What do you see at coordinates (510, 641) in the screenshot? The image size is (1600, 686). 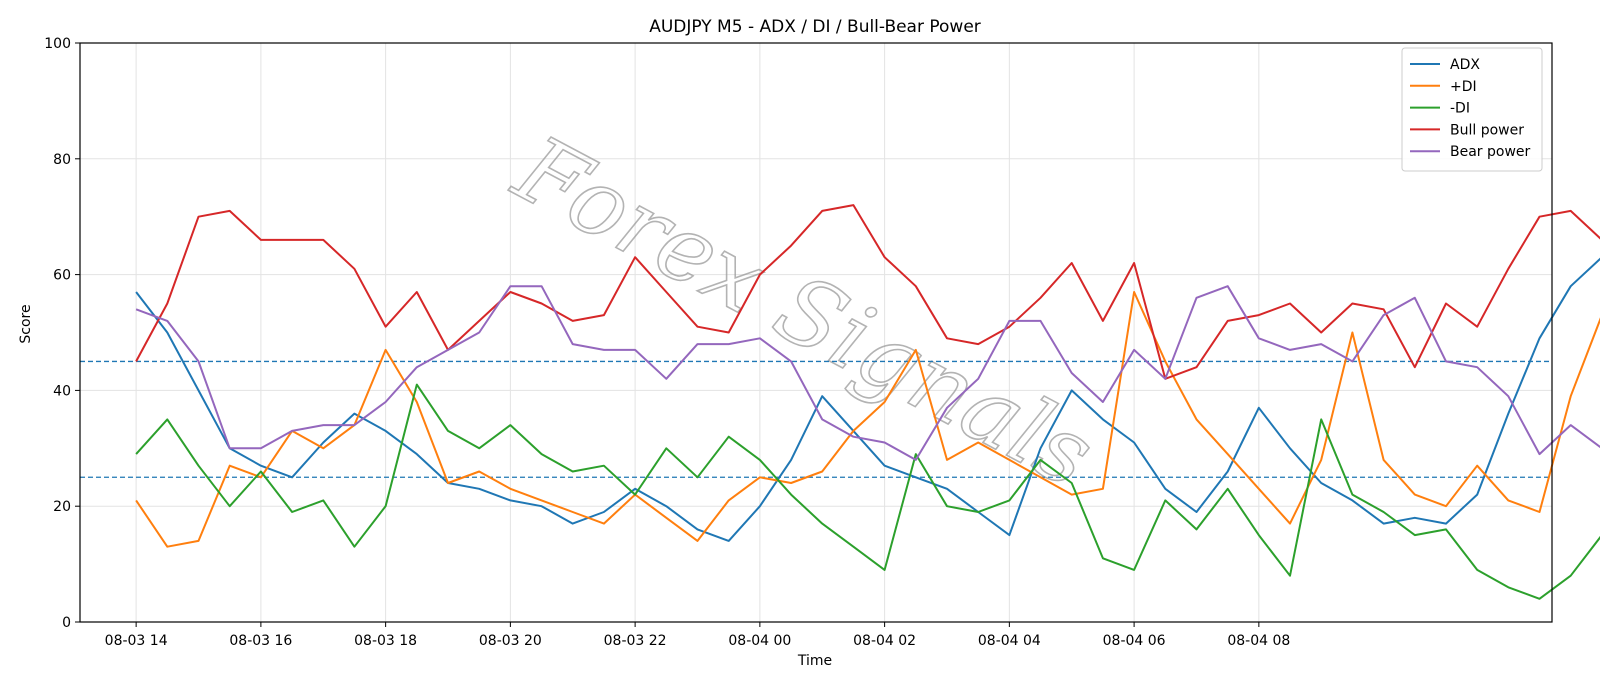 I see `x-tick-label: 08-03 20` at bounding box center [510, 641].